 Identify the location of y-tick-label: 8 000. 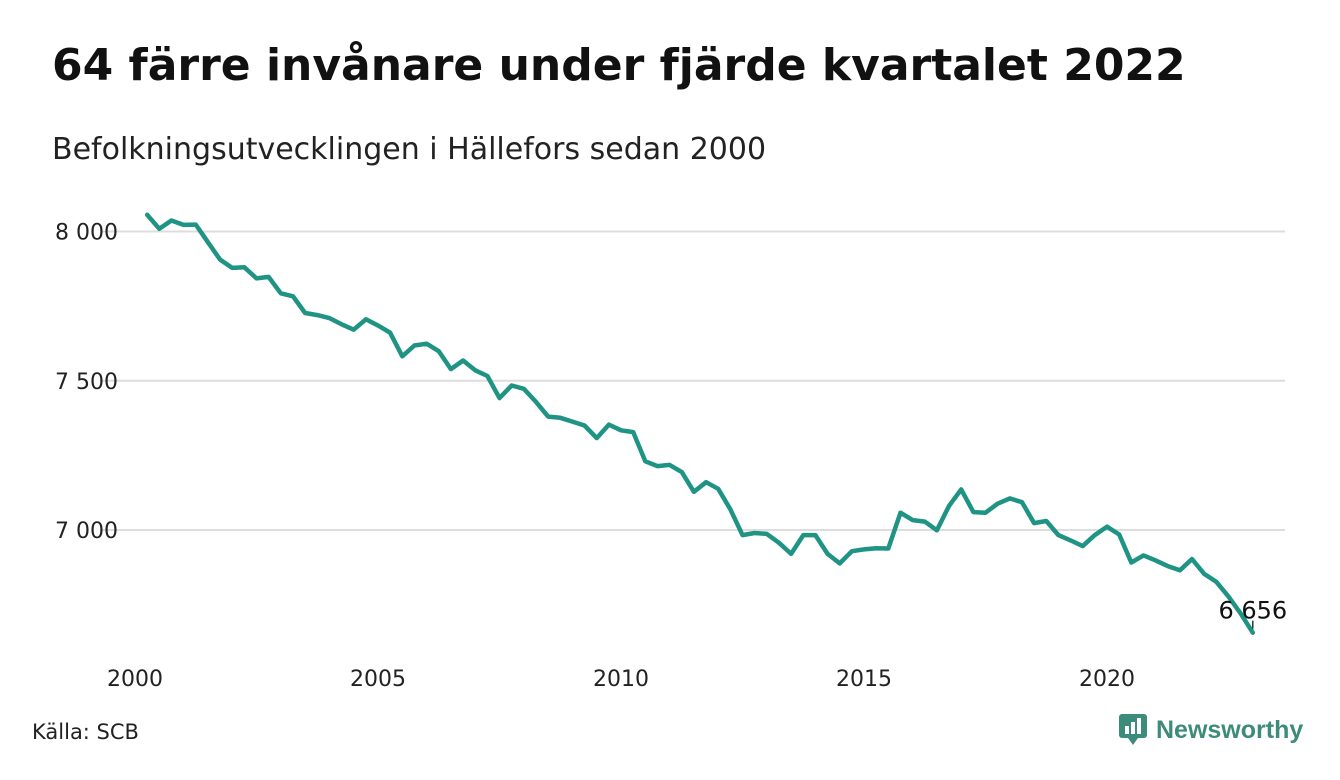
(86, 233).